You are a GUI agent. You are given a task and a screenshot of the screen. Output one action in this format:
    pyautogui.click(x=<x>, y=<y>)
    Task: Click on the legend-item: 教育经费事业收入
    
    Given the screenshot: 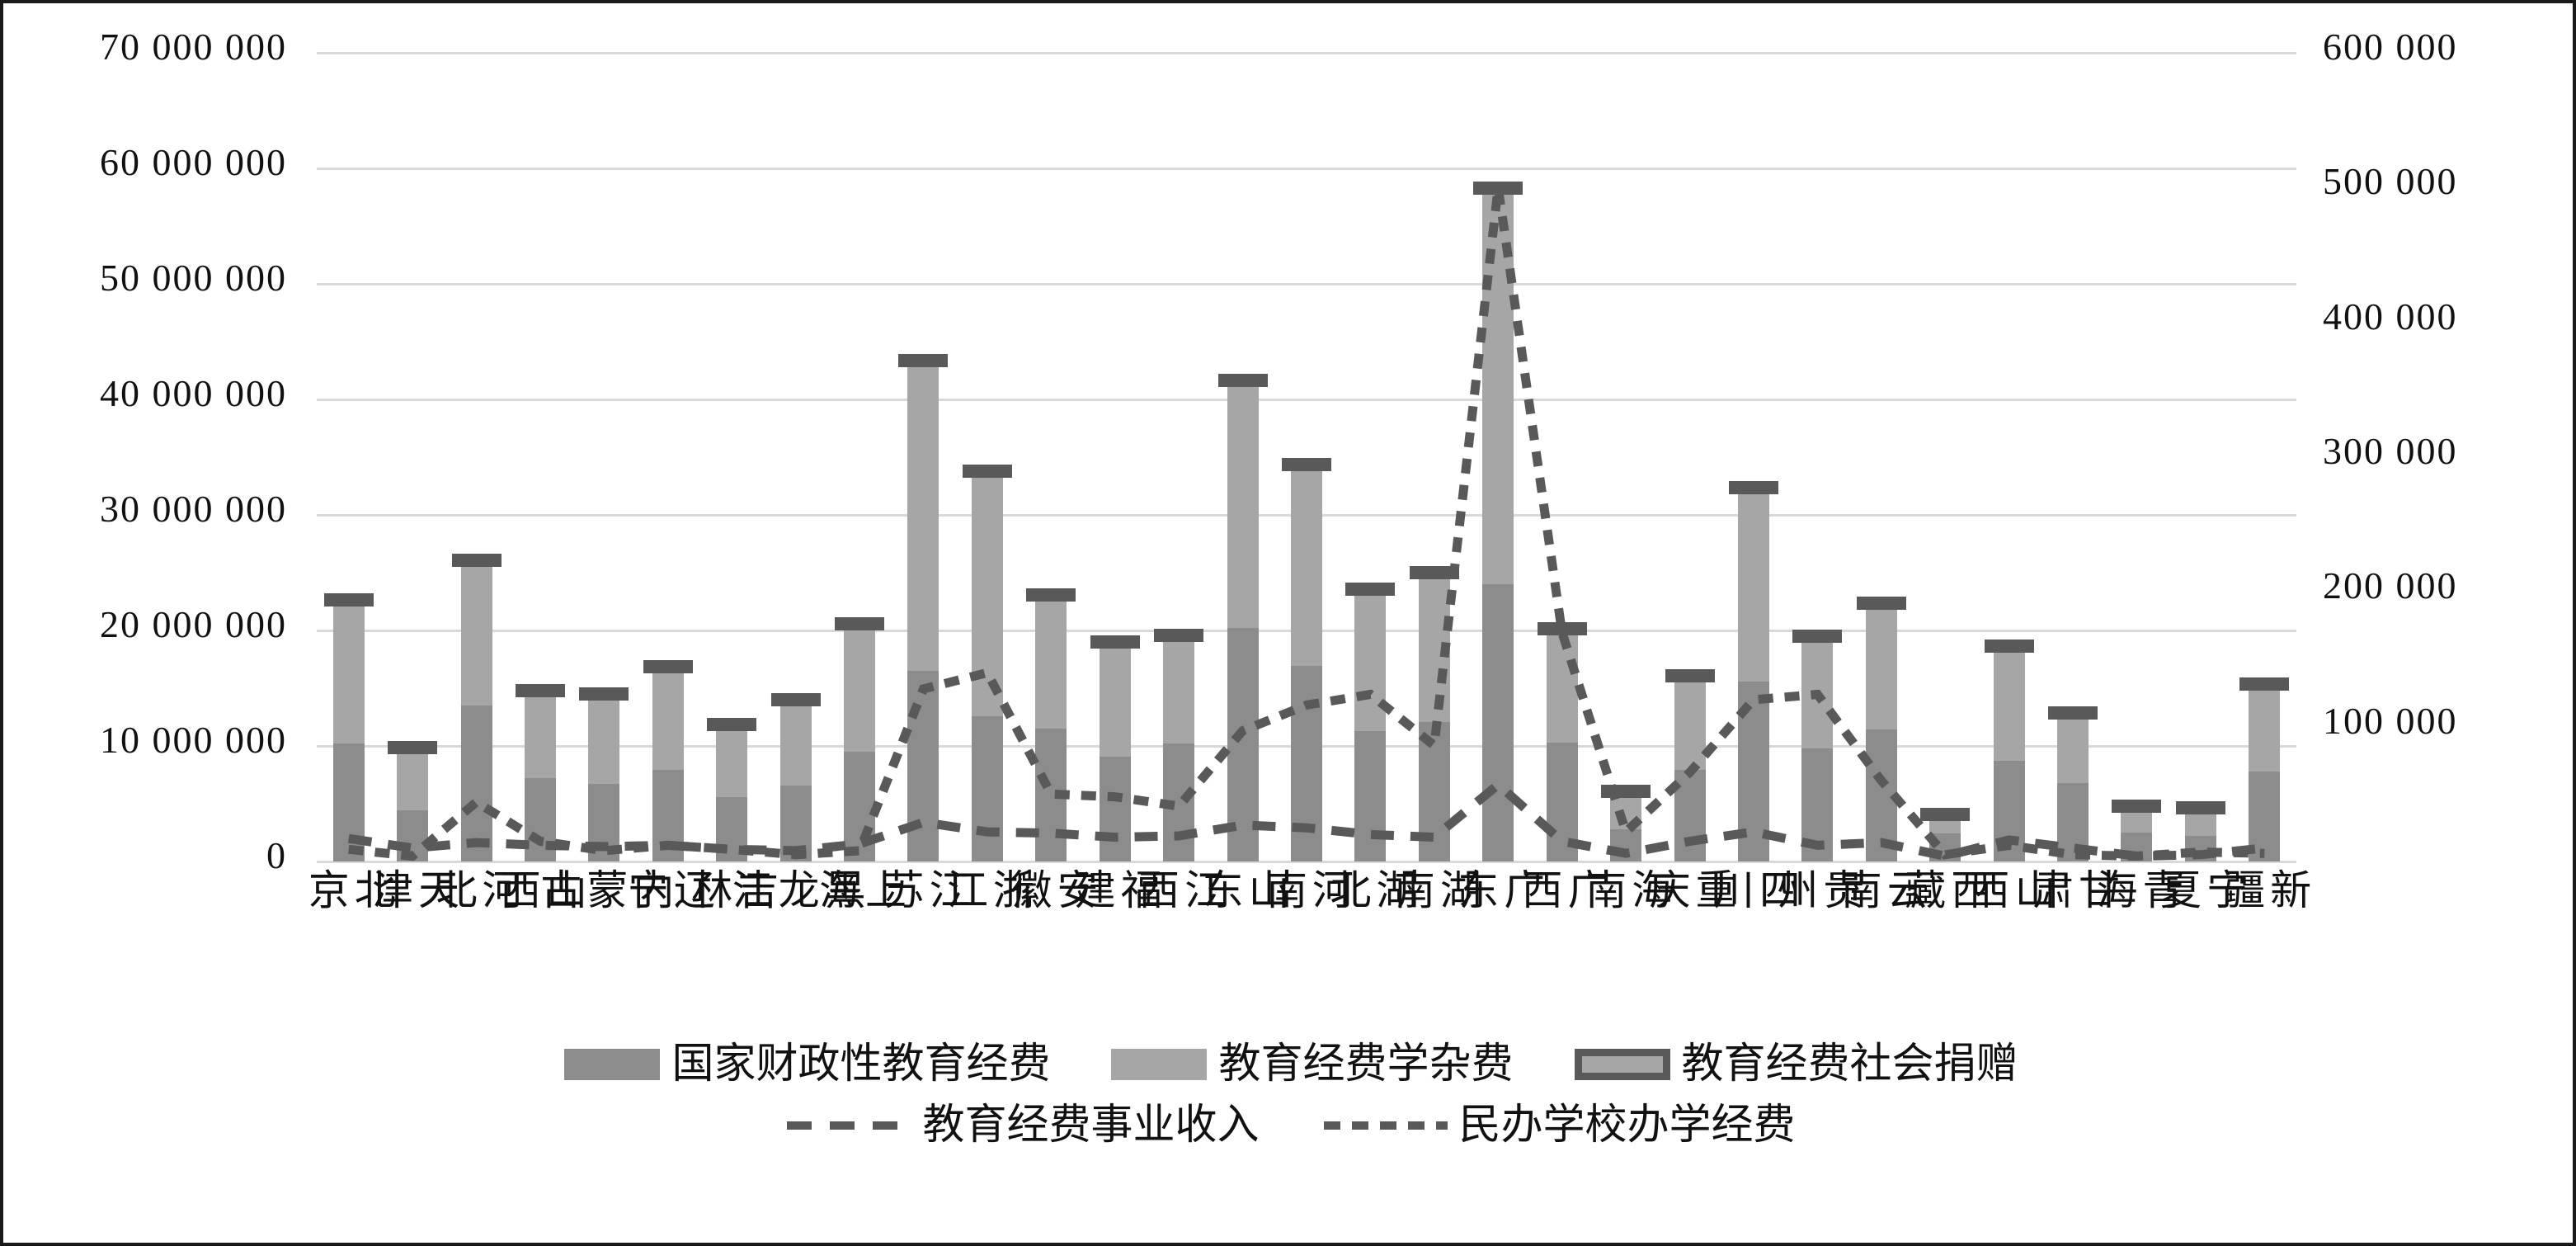 What is the action you would take?
    pyautogui.click(x=1024, y=1125)
    